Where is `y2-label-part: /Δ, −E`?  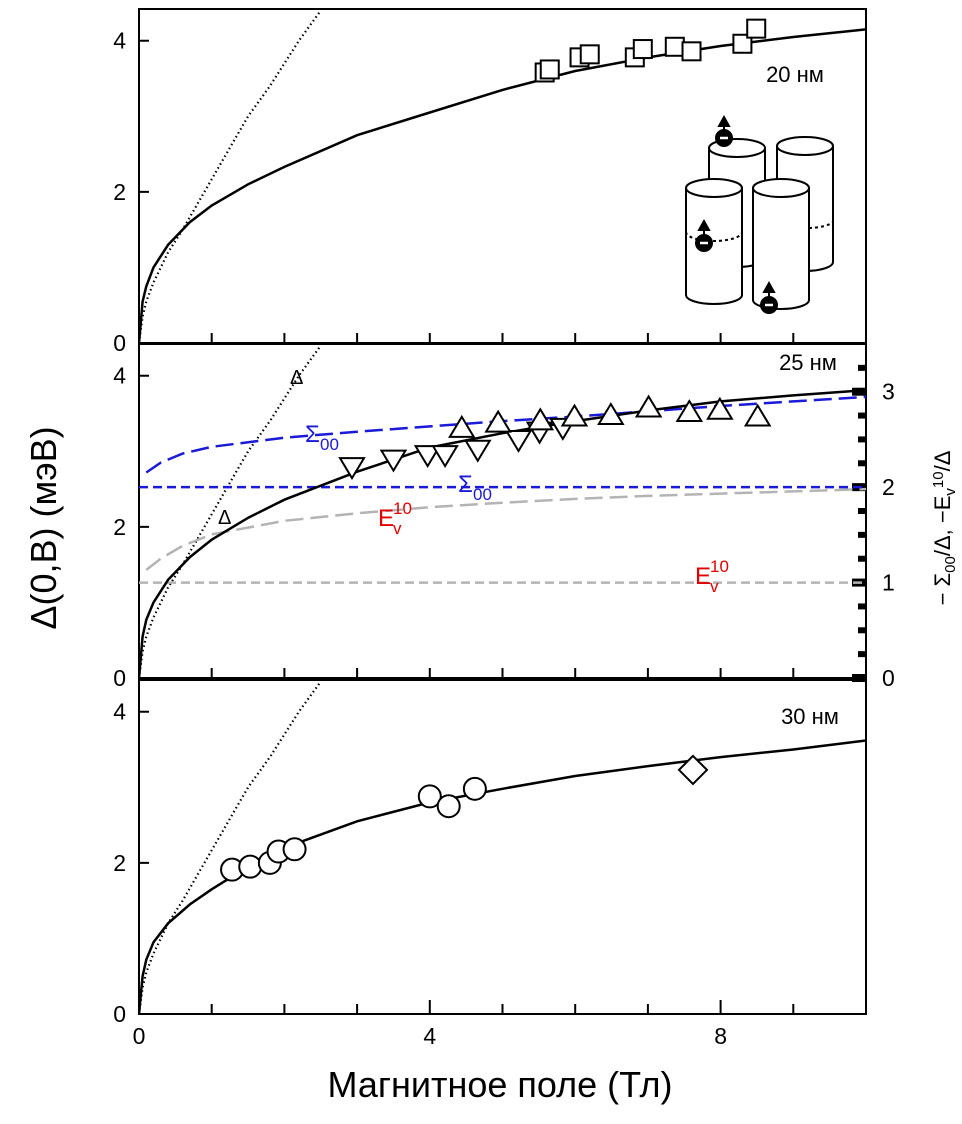 y2-label-part: /Δ, −E is located at coordinates (942, 526).